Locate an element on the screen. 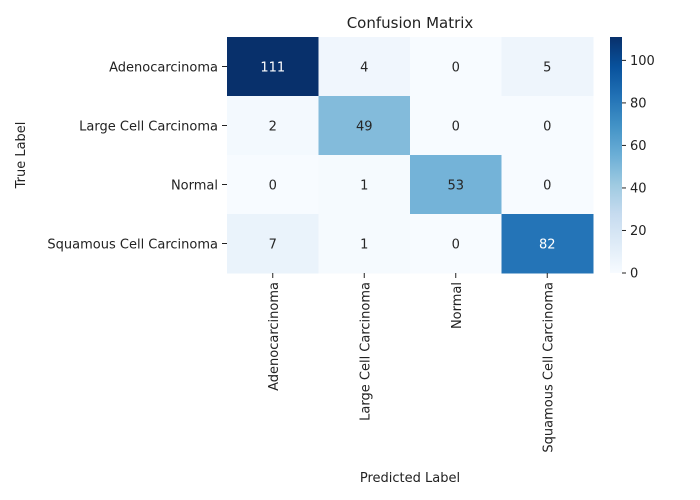 This screenshot has width=700, height=500. cell-value-label: 53 is located at coordinates (455, 186).